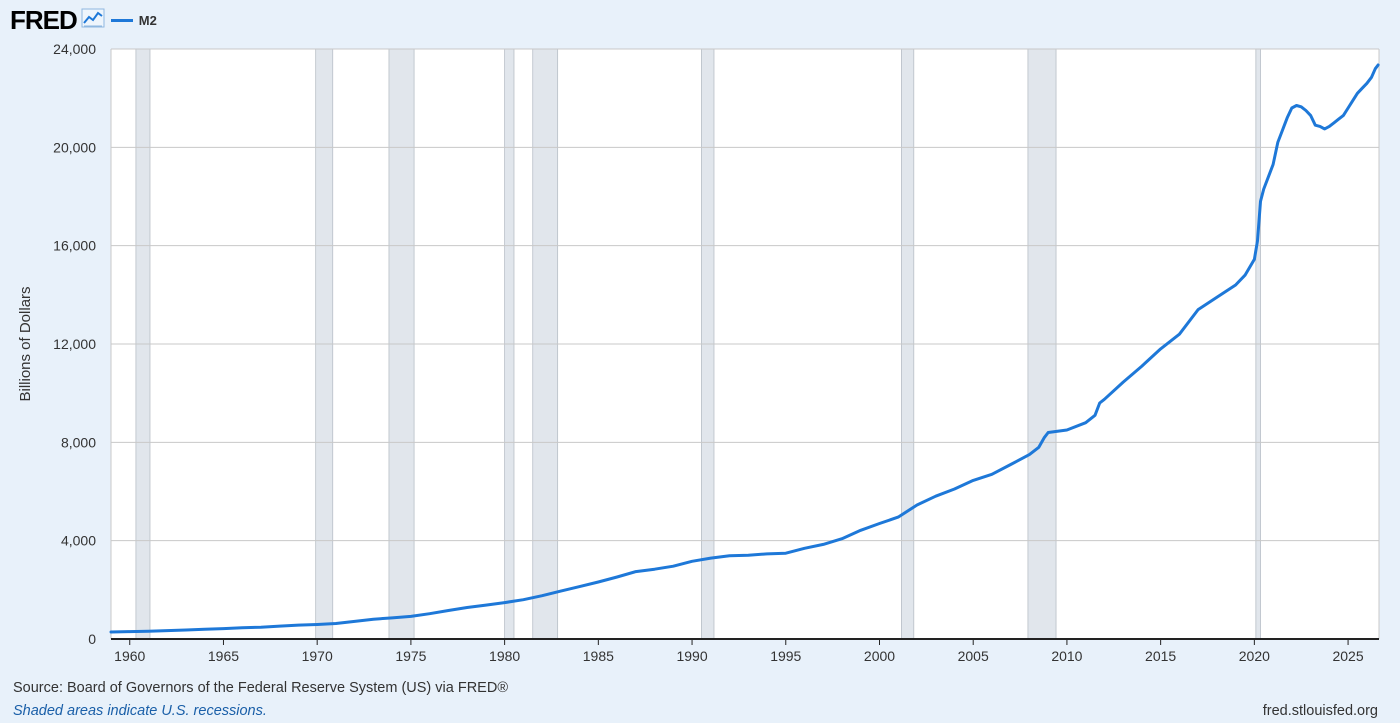 This screenshot has width=1400, height=723. Describe the element at coordinates (1066, 656) in the screenshot. I see `x-tick-label: 2010` at that location.